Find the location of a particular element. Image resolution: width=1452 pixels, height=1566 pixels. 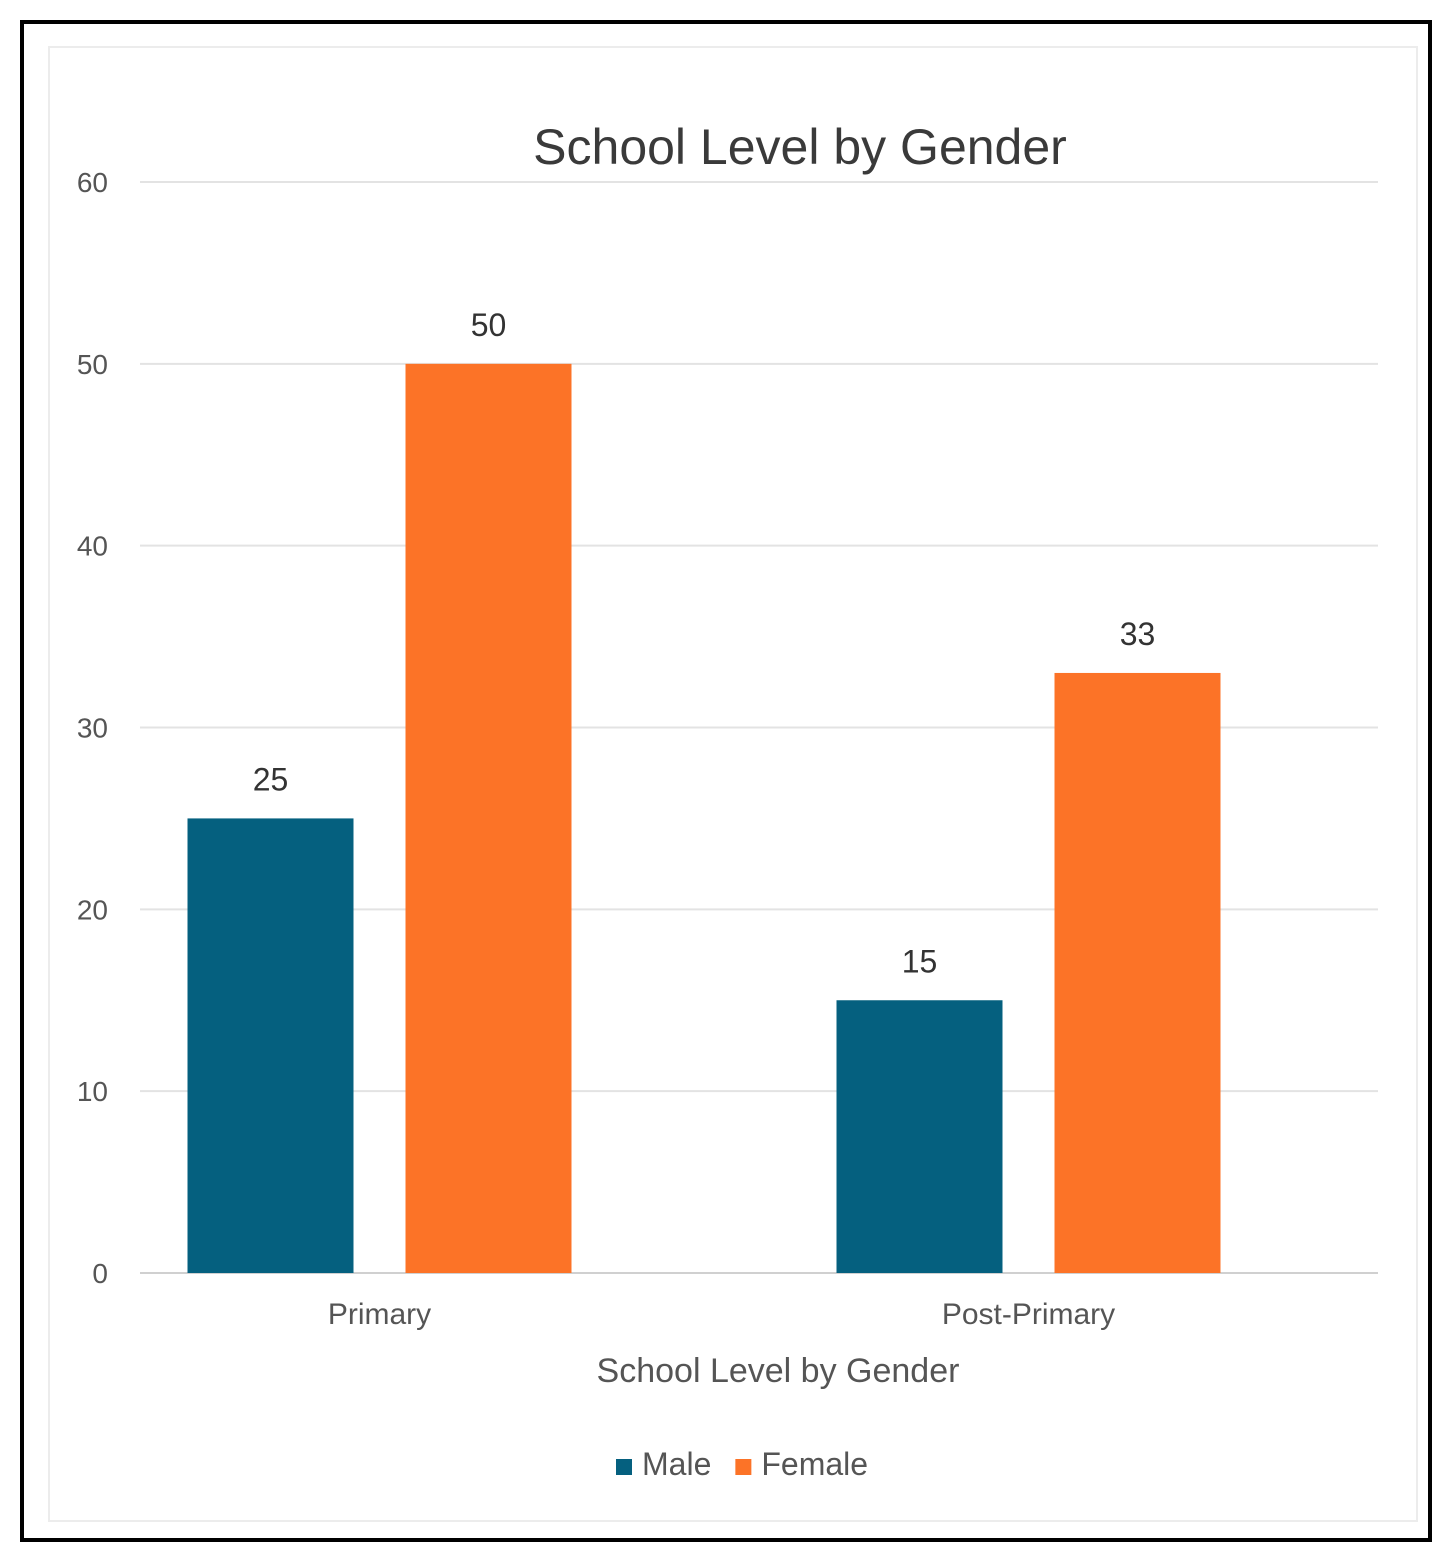

bar-primary-female is located at coordinates (488, 818).